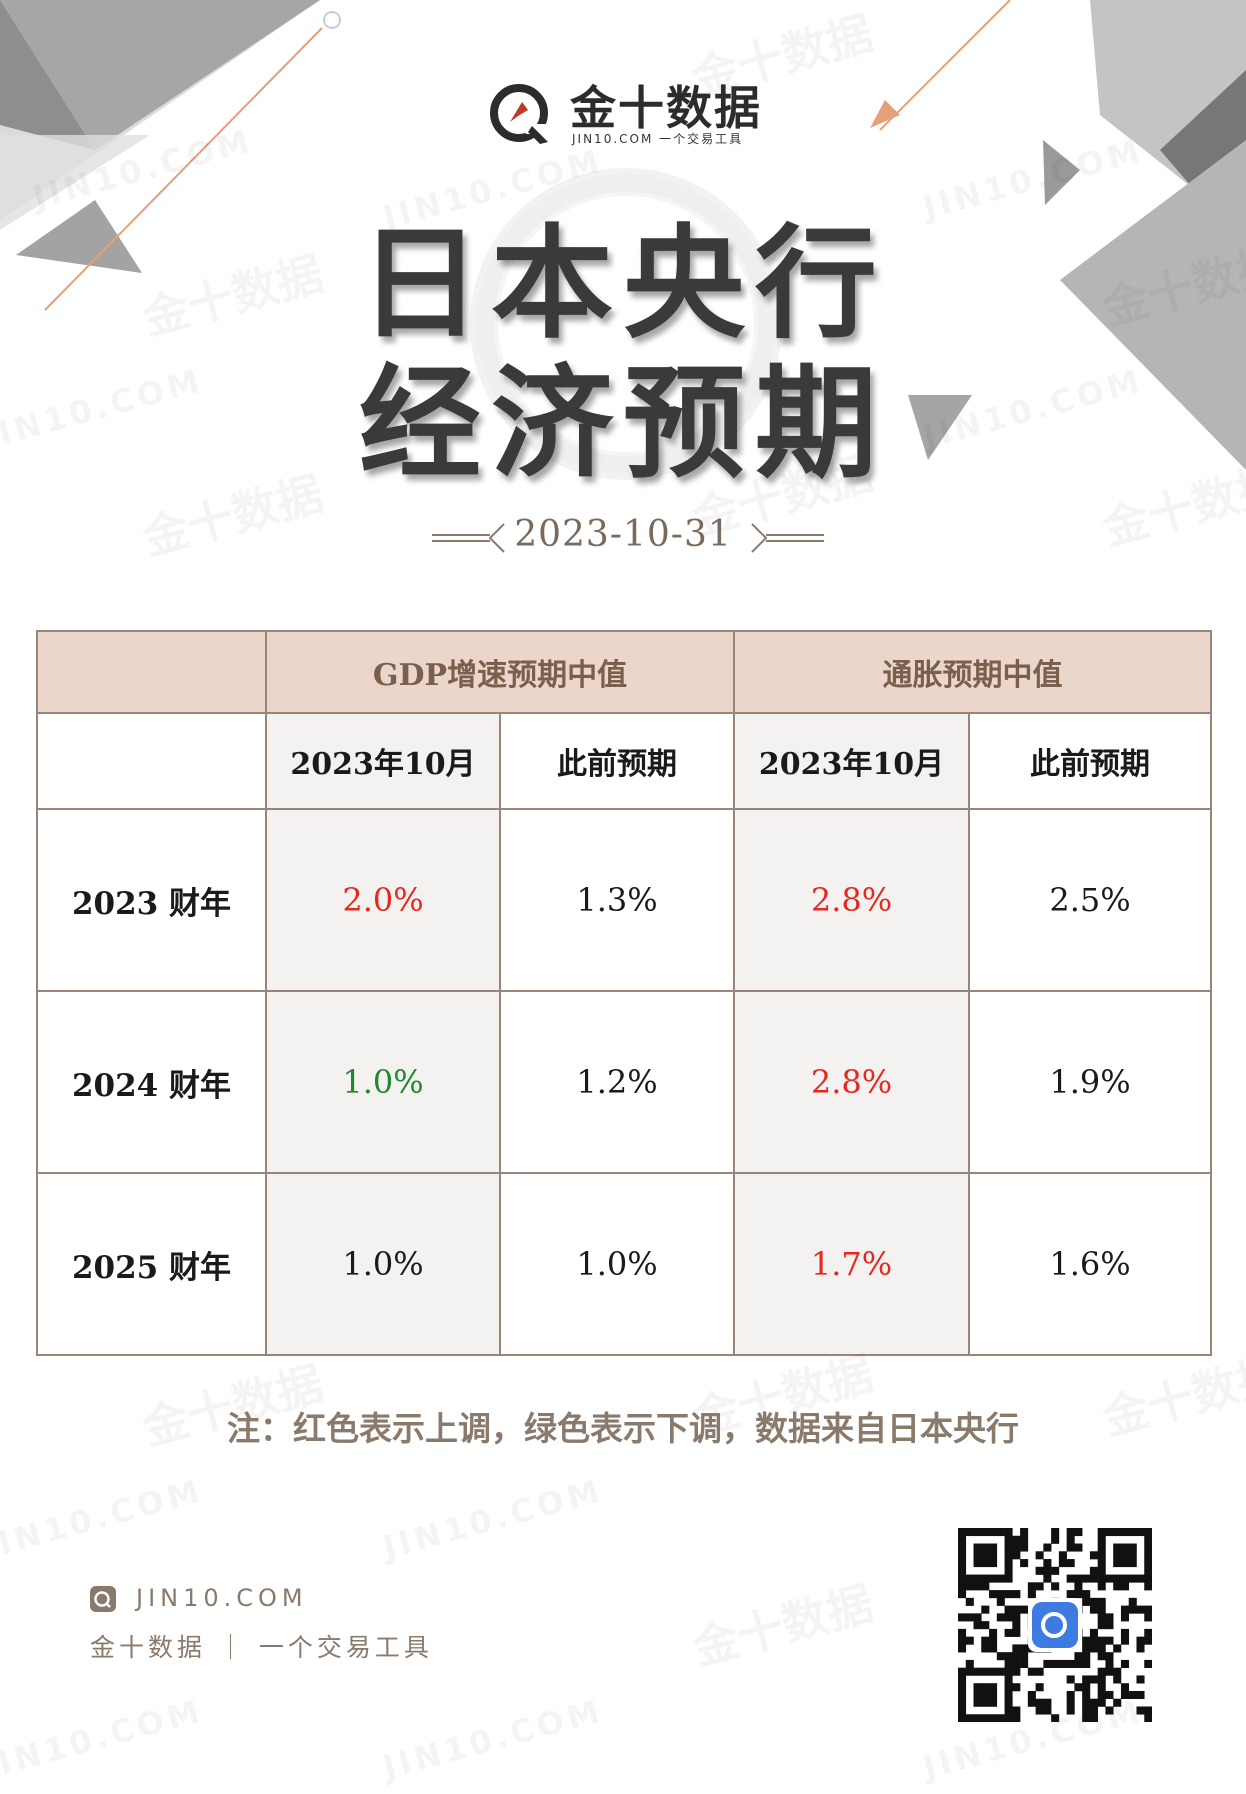 The image size is (1246, 1794). I want to click on value-cell: 1.6%, so click(1090, 1264).